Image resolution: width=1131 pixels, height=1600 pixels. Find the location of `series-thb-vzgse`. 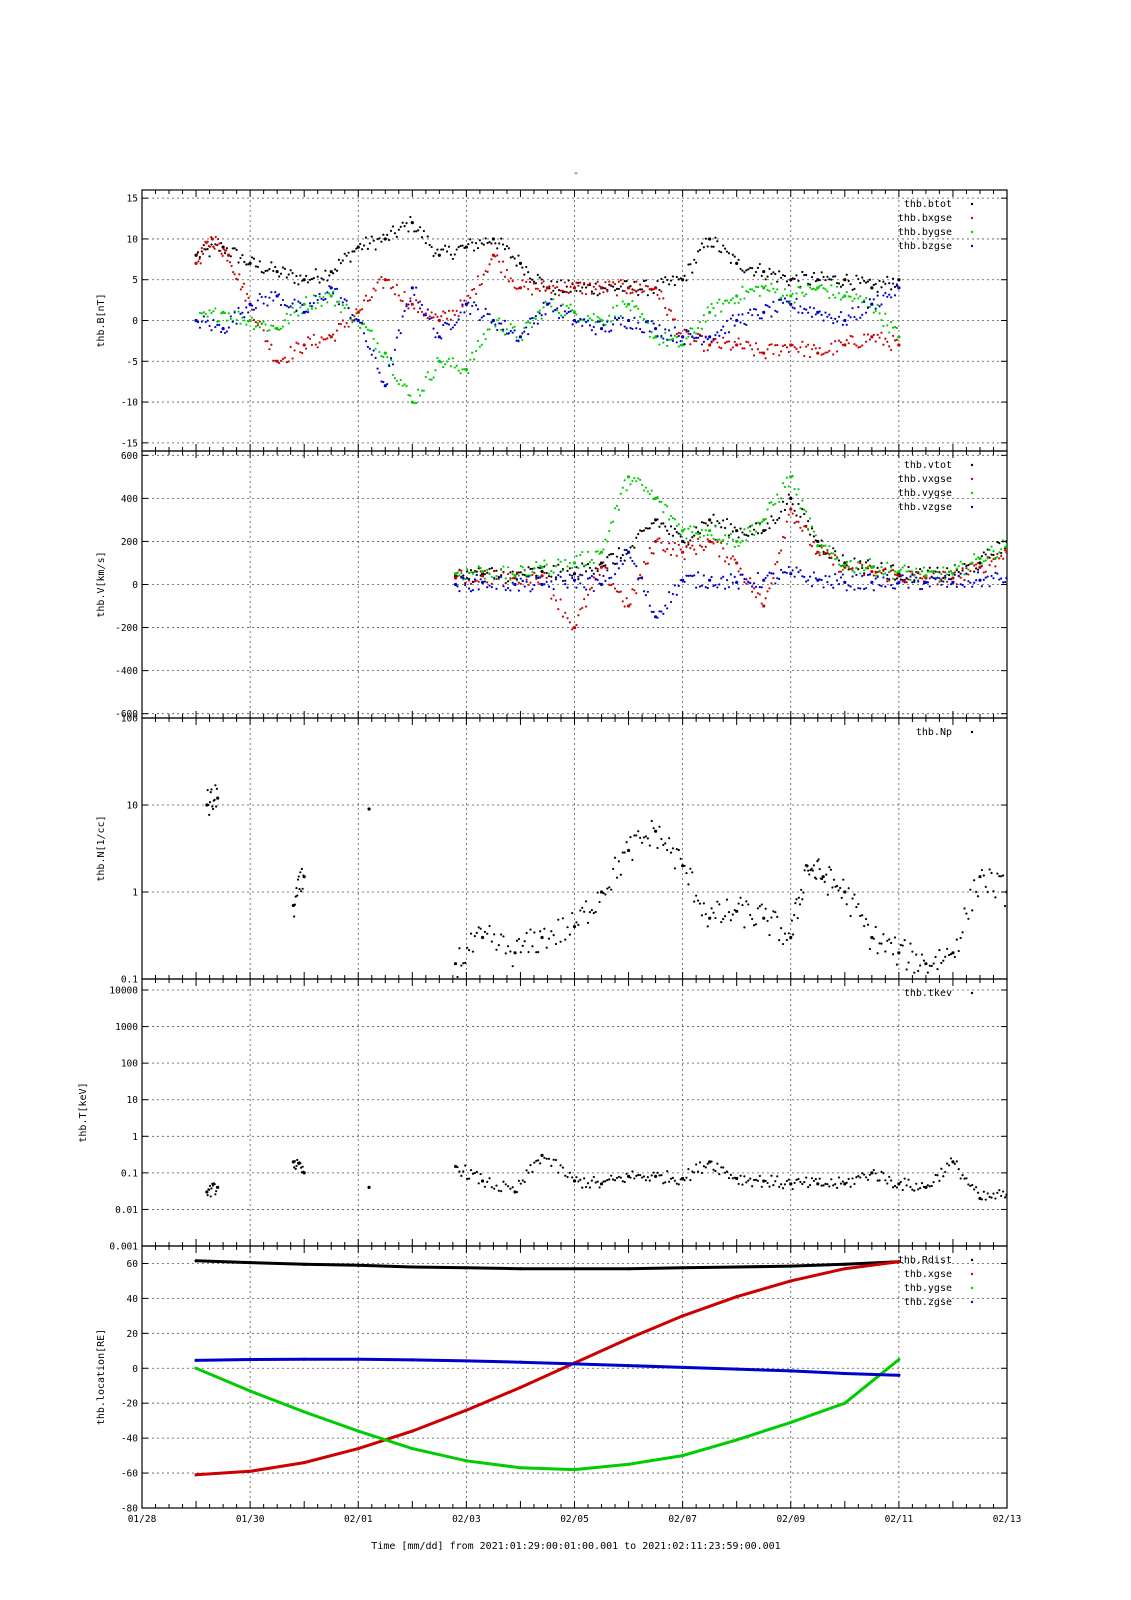

series-thb-vzgse is located at coordinates (730, 583).